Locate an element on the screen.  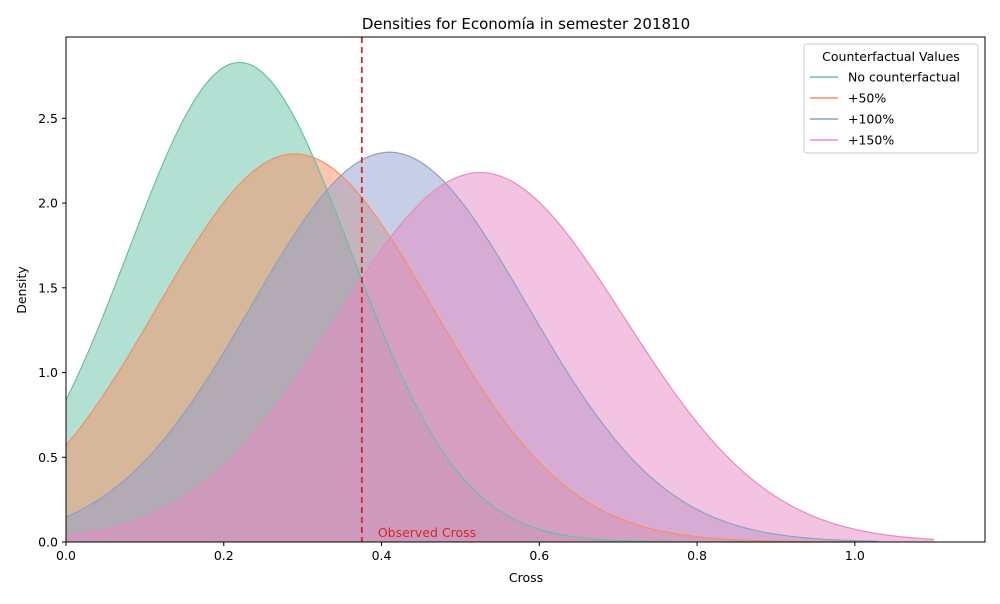
x-tick-label: 1.0 is located at coordinates (855, 555).